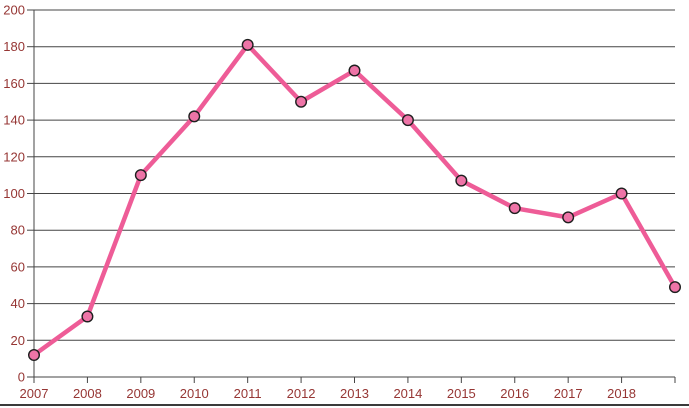 The image size is (689, 408). I want to click on data-point-2008, so click(87, 316).